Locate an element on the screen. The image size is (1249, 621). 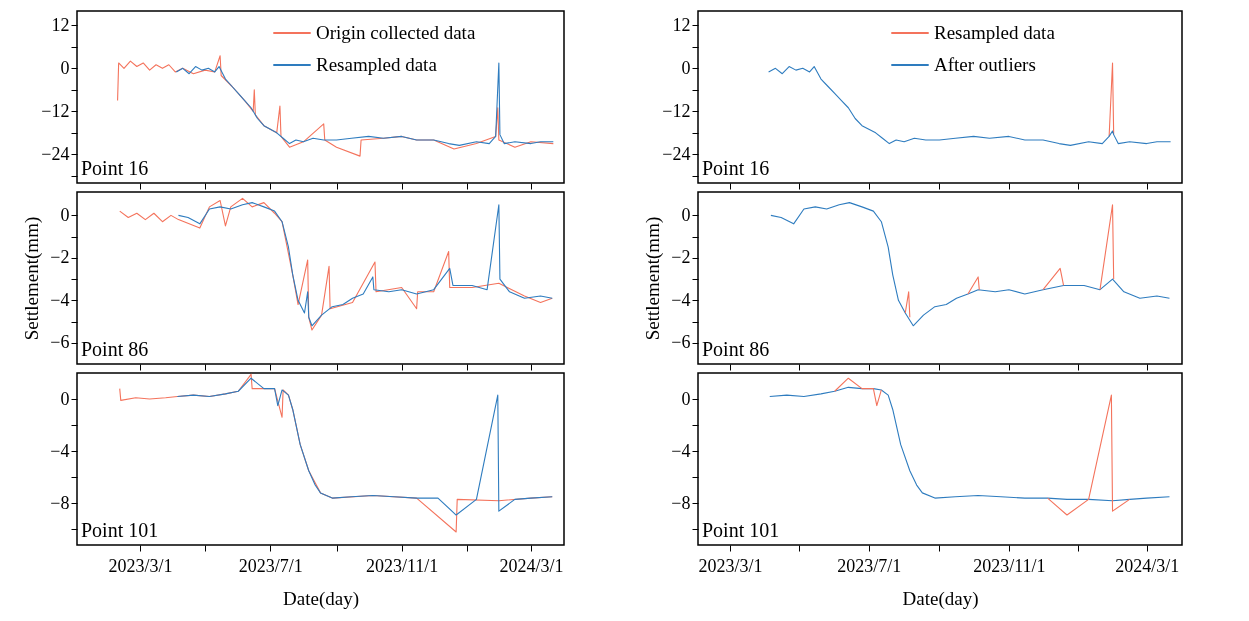
legend-label: After outliers is located at coordinates (985, 64).